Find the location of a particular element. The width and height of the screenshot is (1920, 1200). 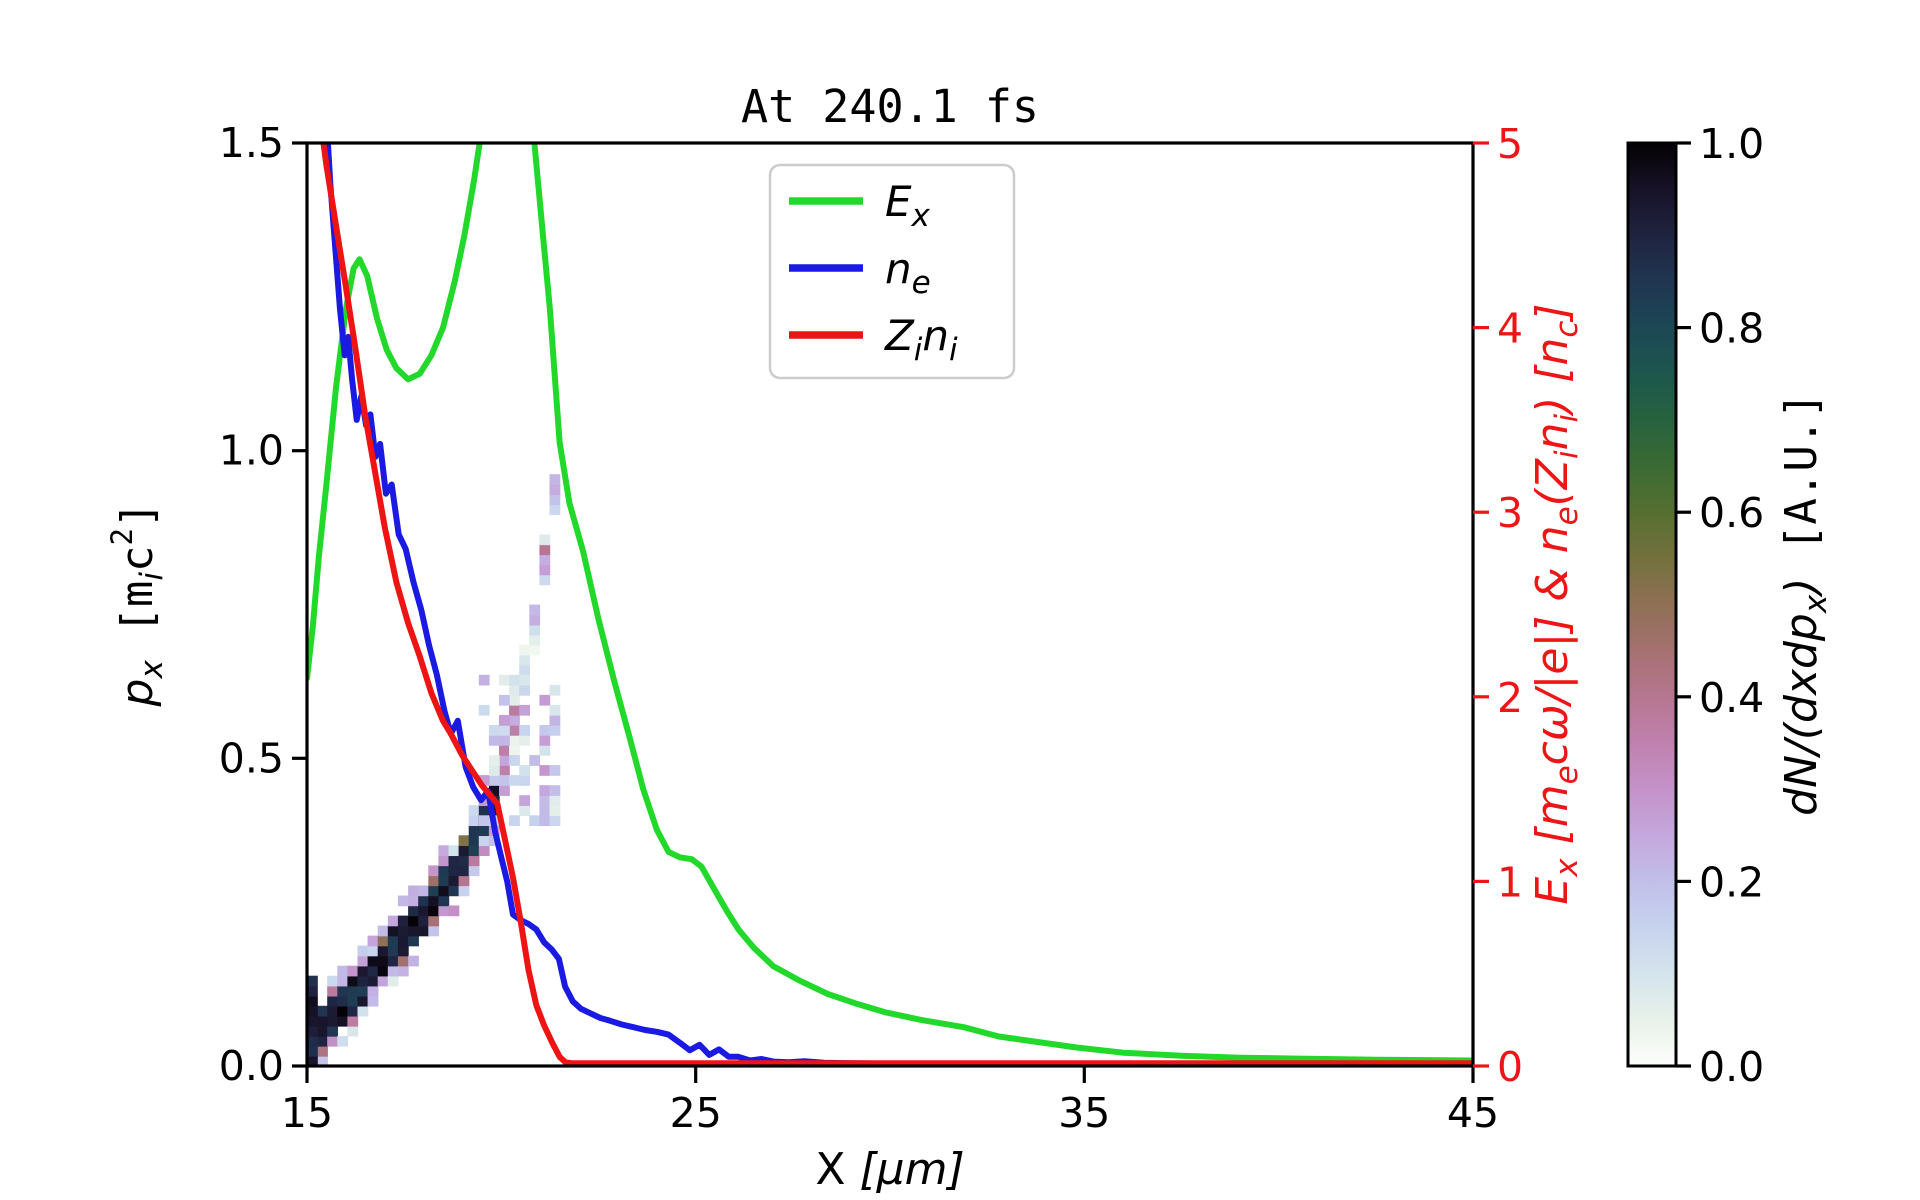

colorbar-tick-label: 0.6 is located at coordinates (1731, 513).